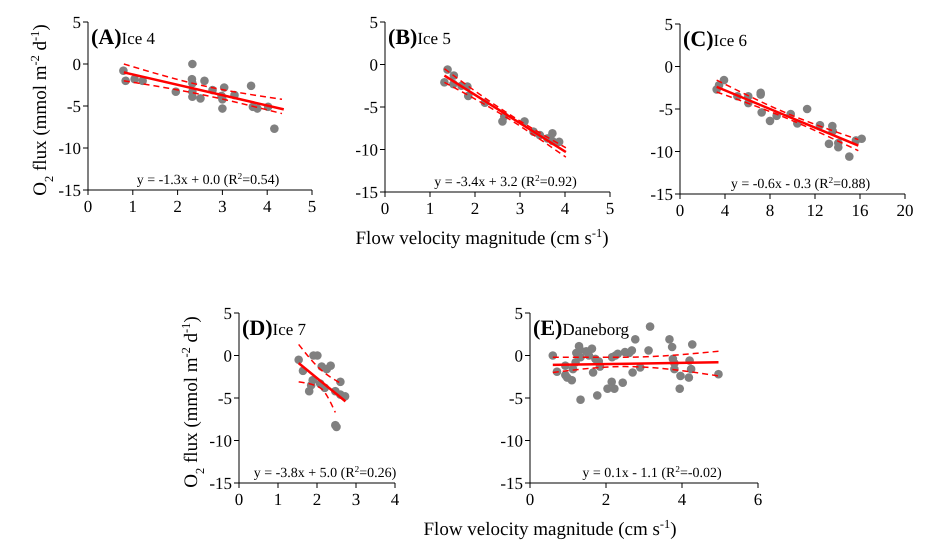 The image size is (928, 550). What do you see at coordinates (715, 38) in the screenshot?
I see `chart-title: (C)Ice 6` at bounding box center [715, 38].